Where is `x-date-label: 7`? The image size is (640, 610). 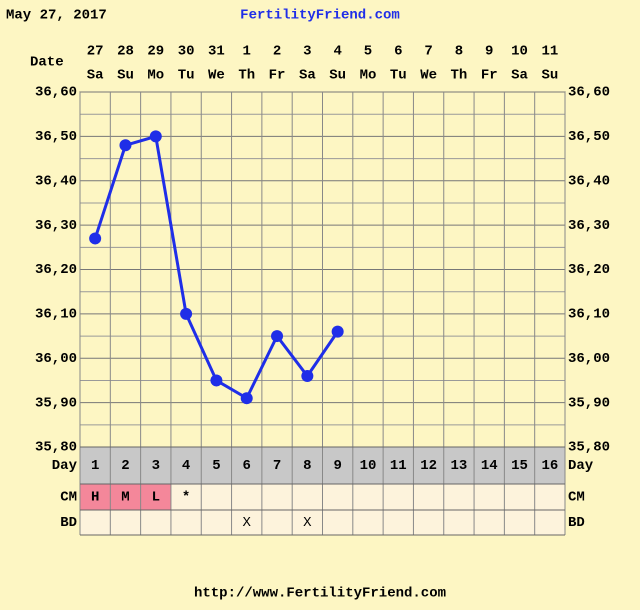 x-date-label: 7 is located at coordinates (428, 52).